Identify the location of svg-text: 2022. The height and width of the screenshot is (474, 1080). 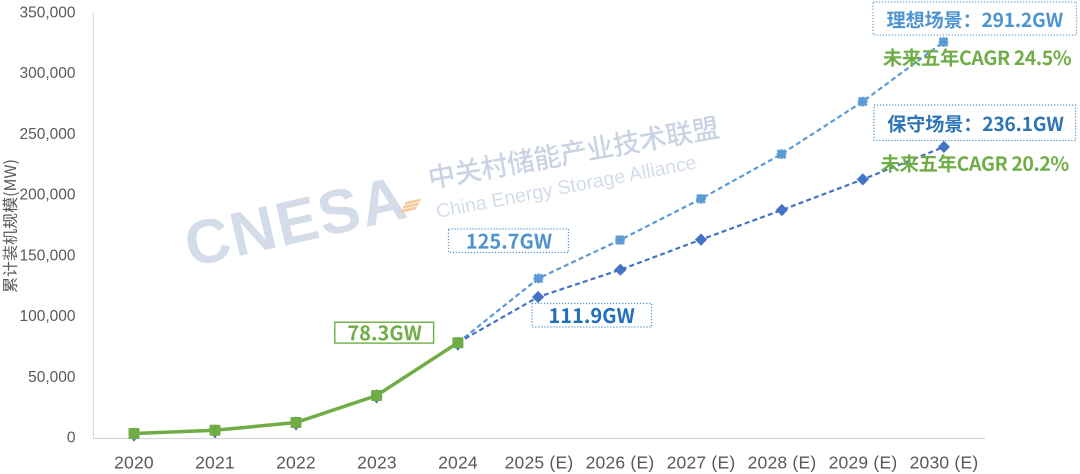
(296, 463).